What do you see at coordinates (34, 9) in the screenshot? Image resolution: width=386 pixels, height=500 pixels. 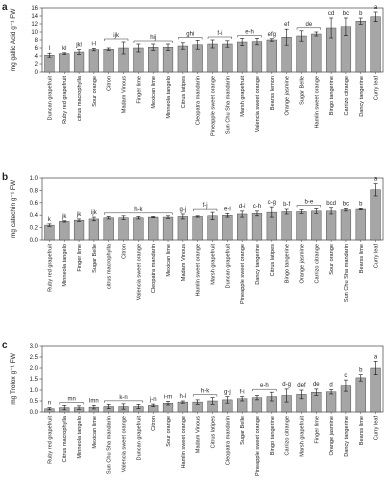 I see `y-tick-label: 16` at bounding box center [34, 9].